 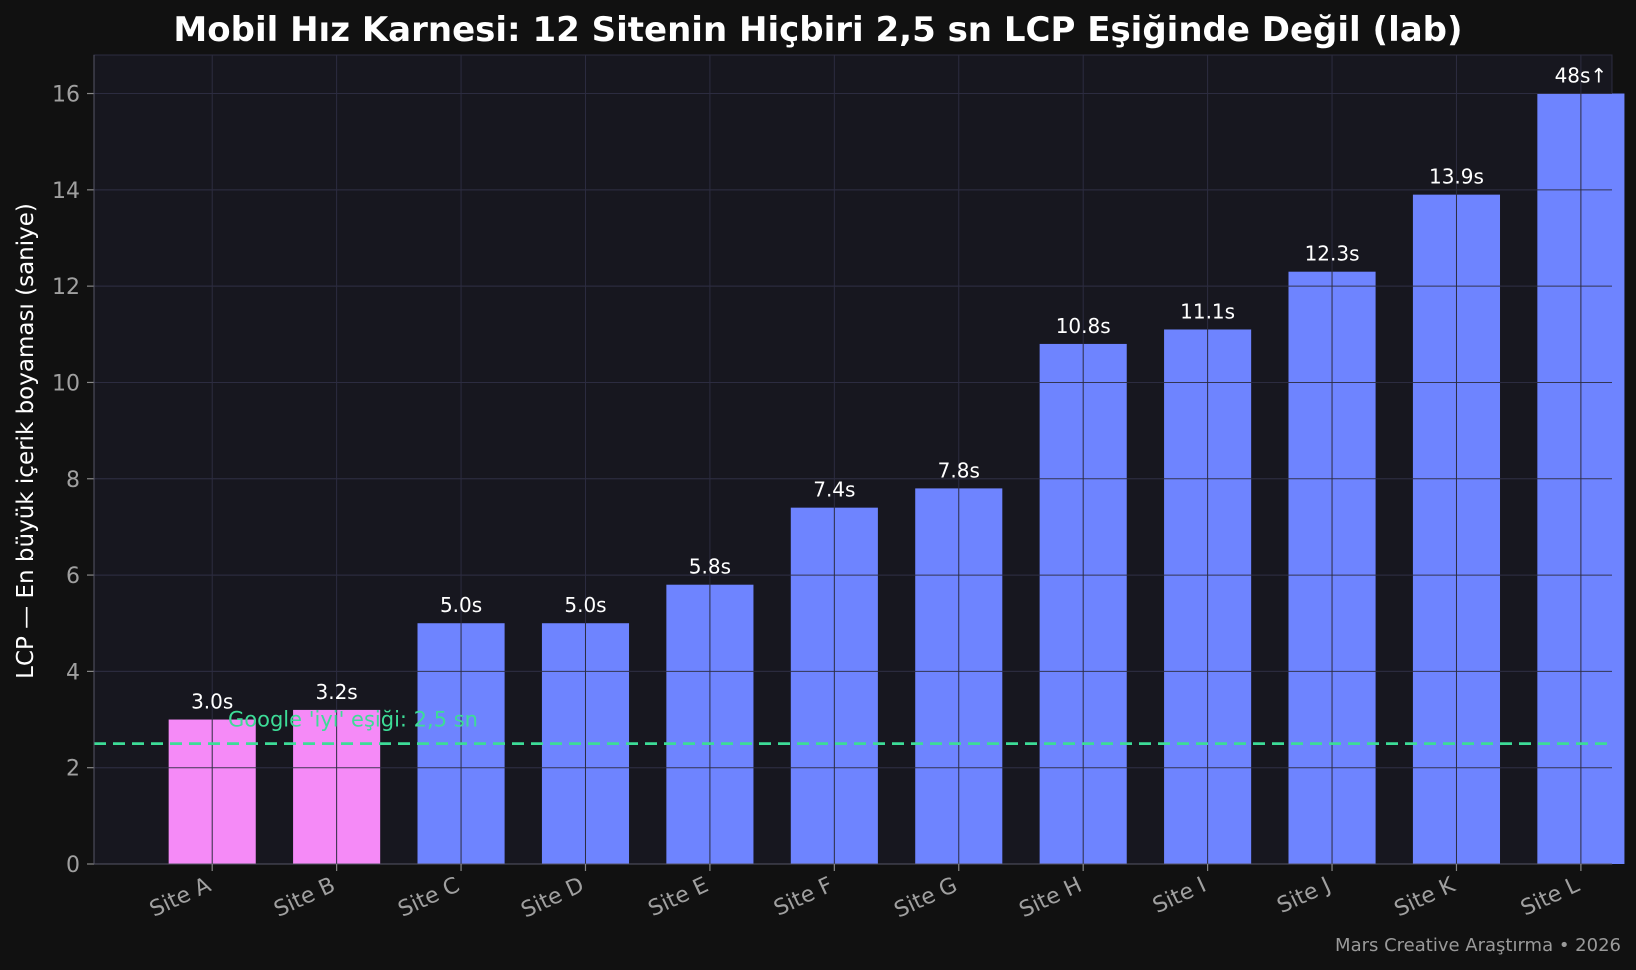 What do you see at coordinates (353, 720) in the screenshot?
I see `reference-line-label: Google 'iyi' eşiği: 2,5 sn` at bounding box center [353, 720].